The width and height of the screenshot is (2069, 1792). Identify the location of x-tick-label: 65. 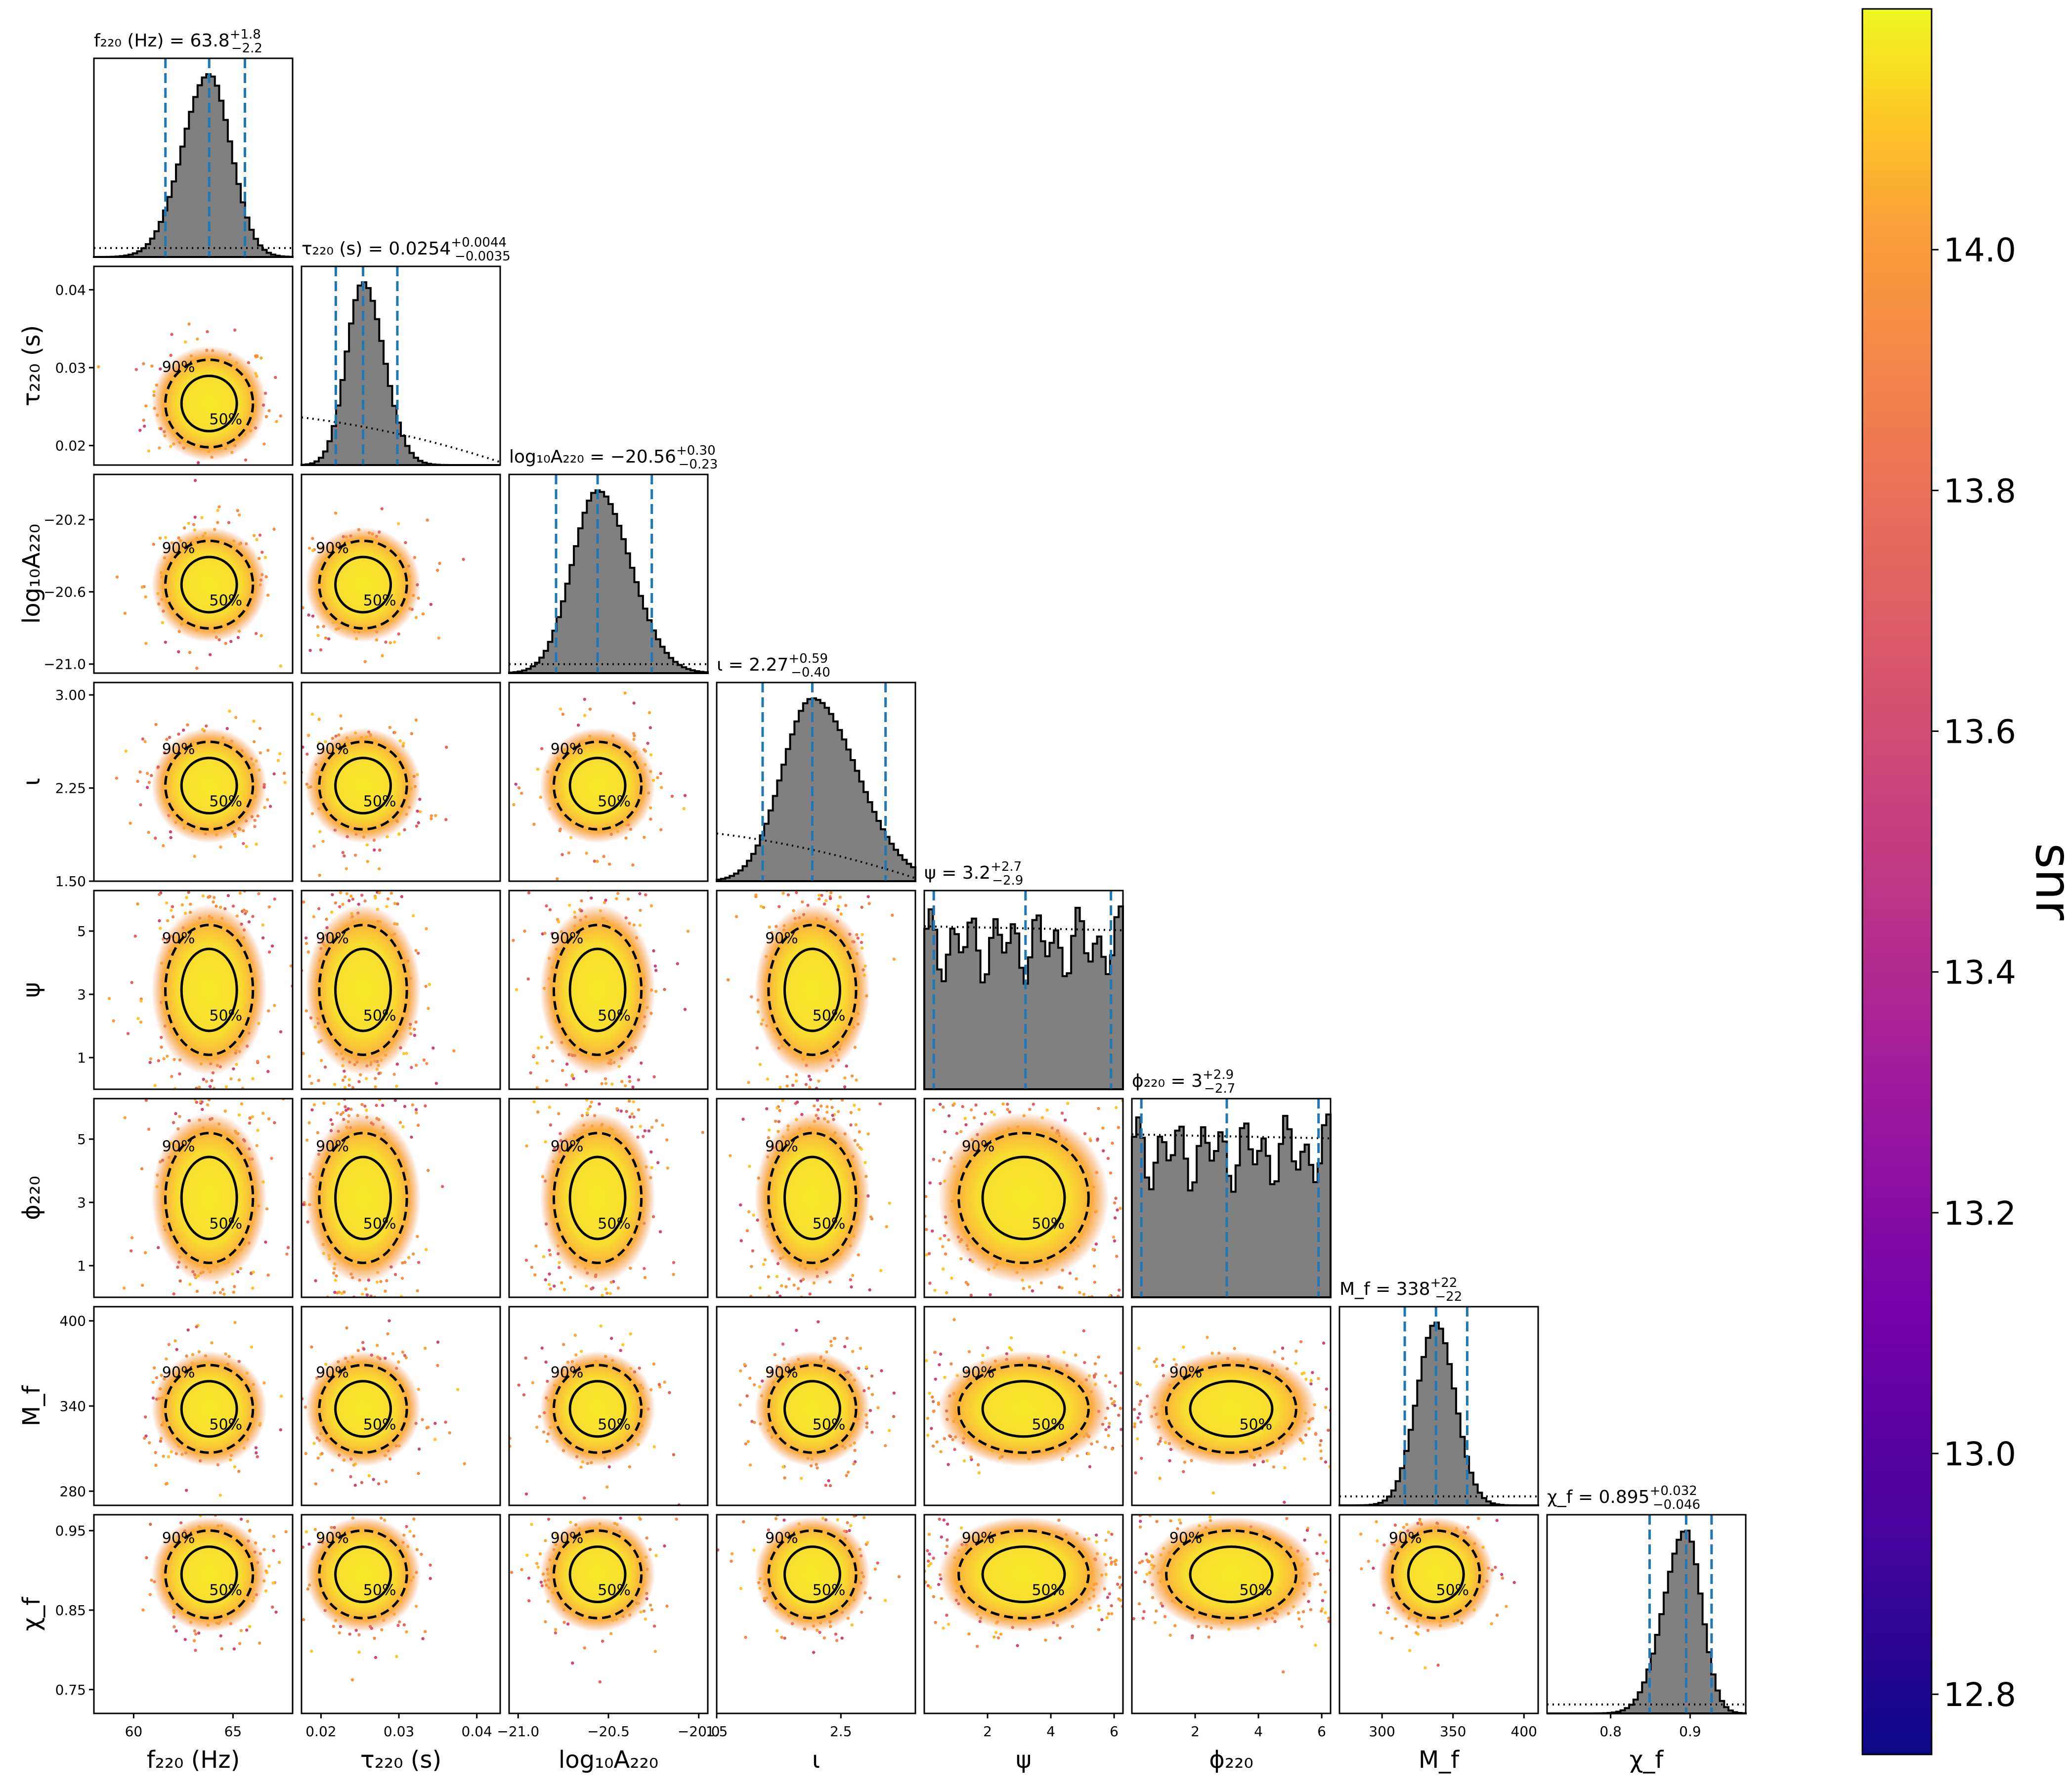
(233, 1731).